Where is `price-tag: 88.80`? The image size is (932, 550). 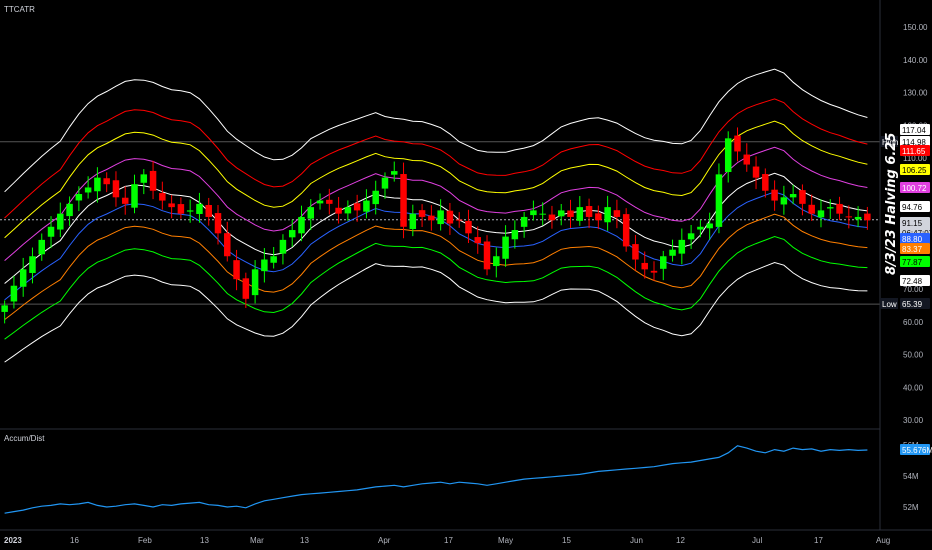 price-tag: 88.80 is located at coordinates (915, 238).